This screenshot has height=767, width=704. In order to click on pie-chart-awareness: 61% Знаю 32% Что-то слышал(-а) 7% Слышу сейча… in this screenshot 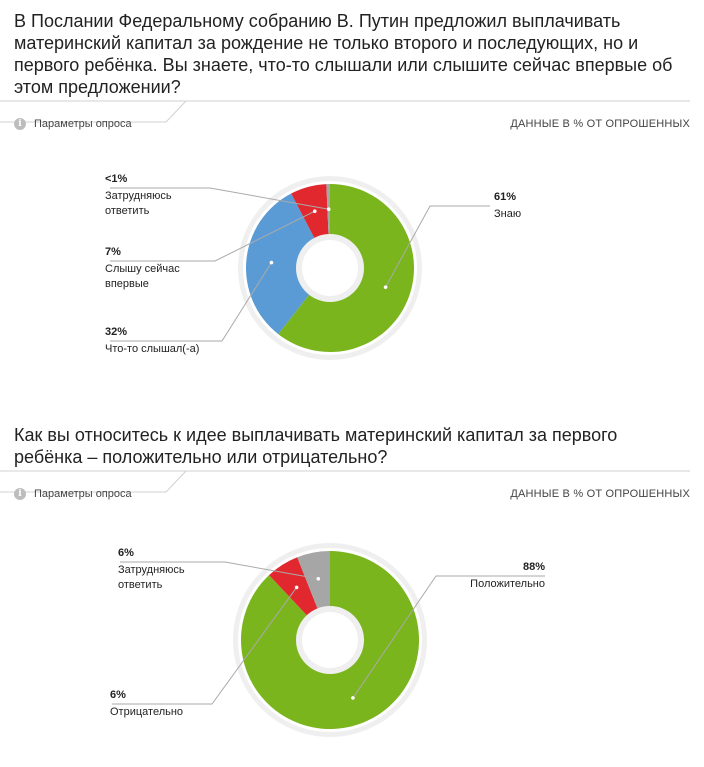, I will do `click(313, 266)`.